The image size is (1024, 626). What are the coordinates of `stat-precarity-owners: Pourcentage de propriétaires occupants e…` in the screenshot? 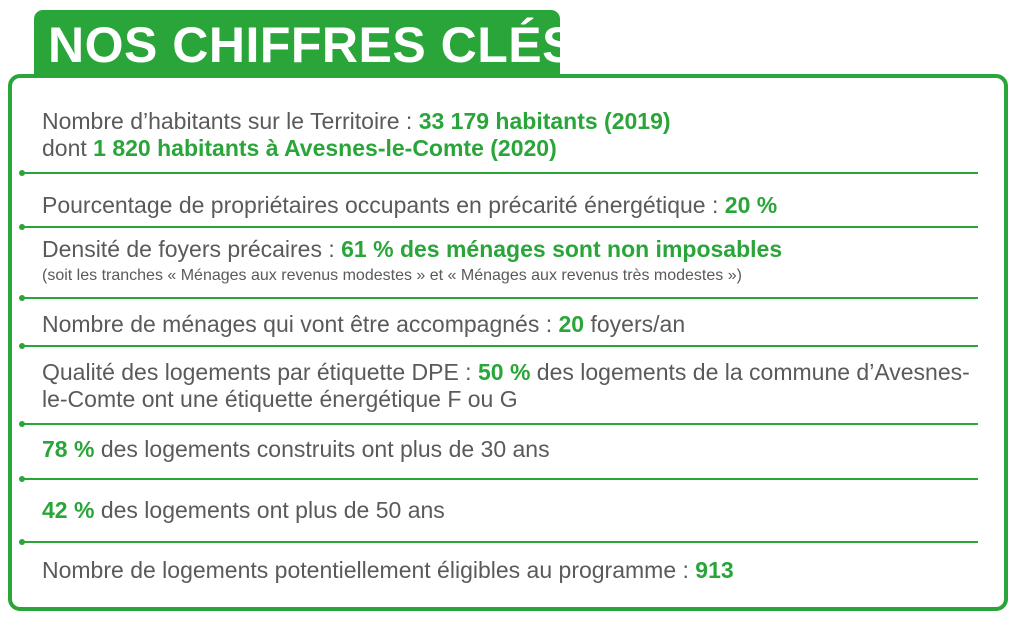 It's located at (517, 205).